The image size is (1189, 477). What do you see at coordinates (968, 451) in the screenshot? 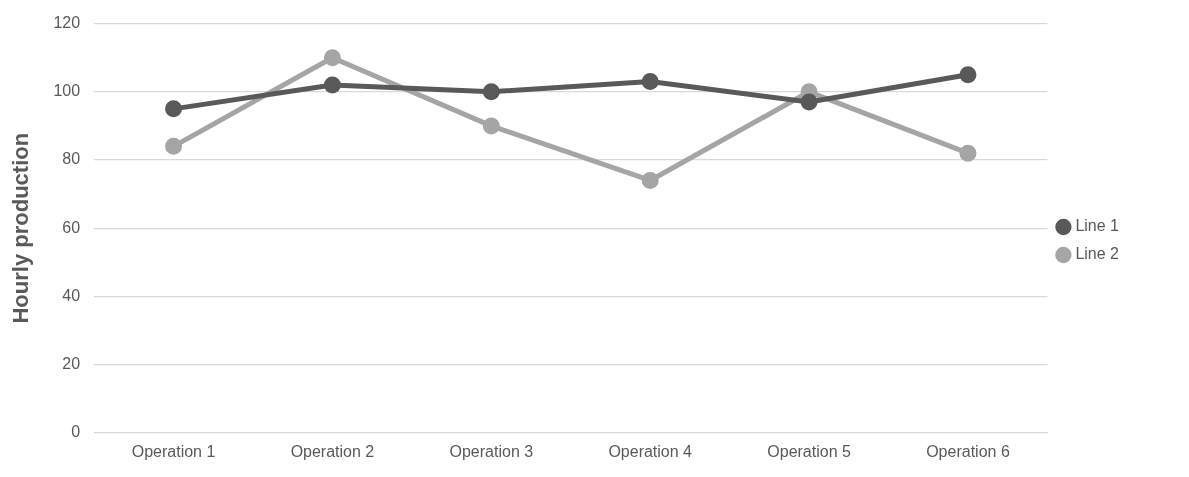
I see `x-tick-label: Operation 6` at bounding box center [968, 451].